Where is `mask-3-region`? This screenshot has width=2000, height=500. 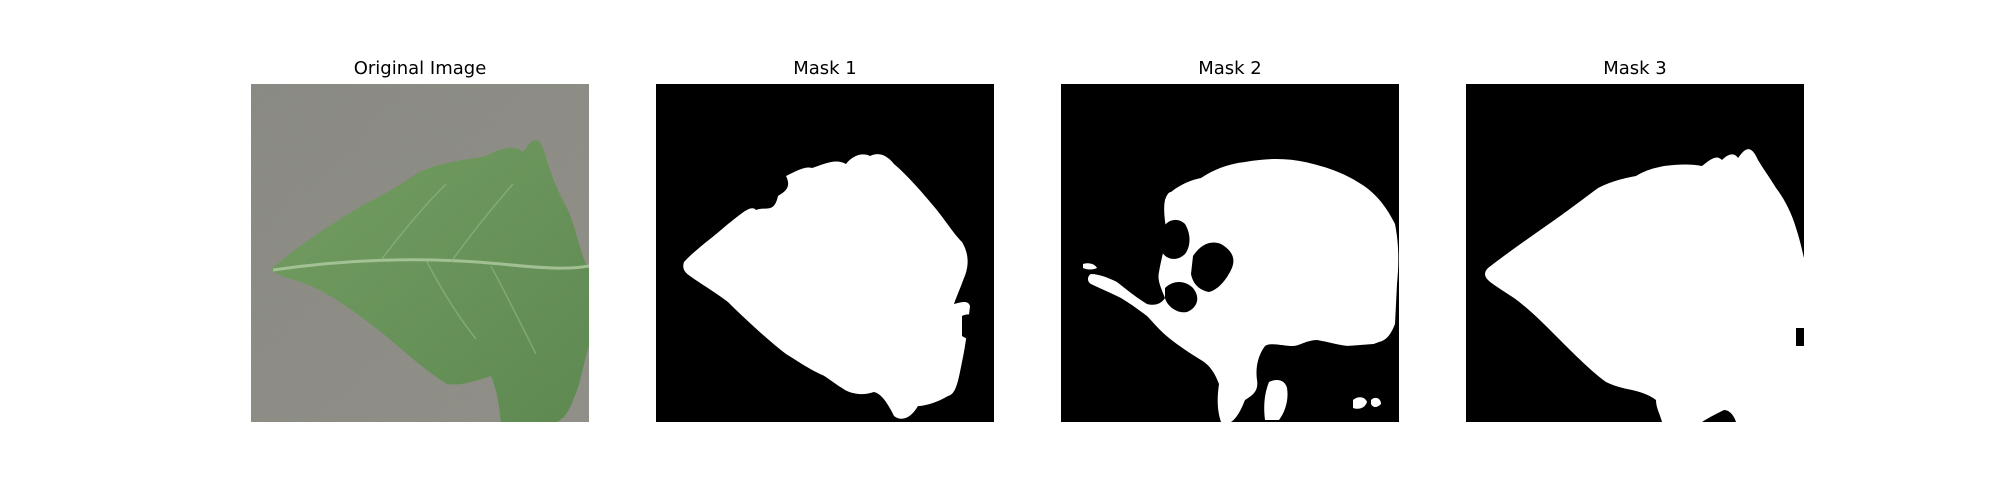
mask-3-region is located at coordinates (1644, 285).